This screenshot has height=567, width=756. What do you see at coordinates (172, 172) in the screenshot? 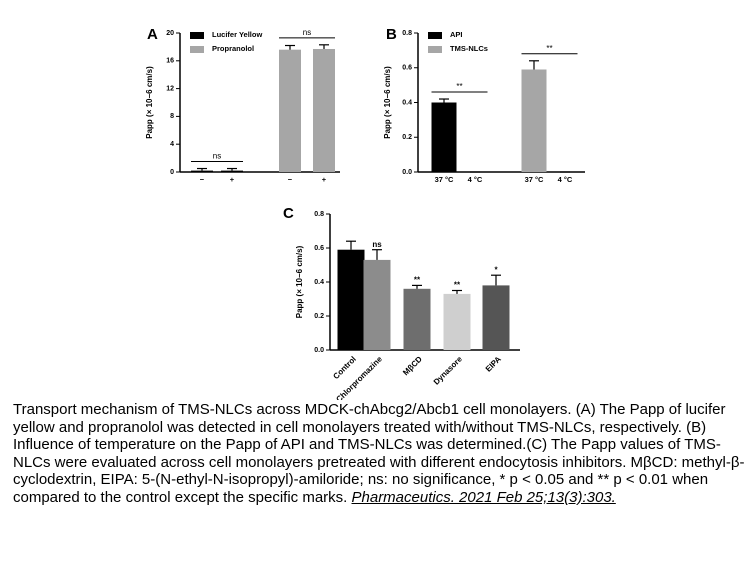
I see `y-tick-label: 0` at bounding box center [172, 172].